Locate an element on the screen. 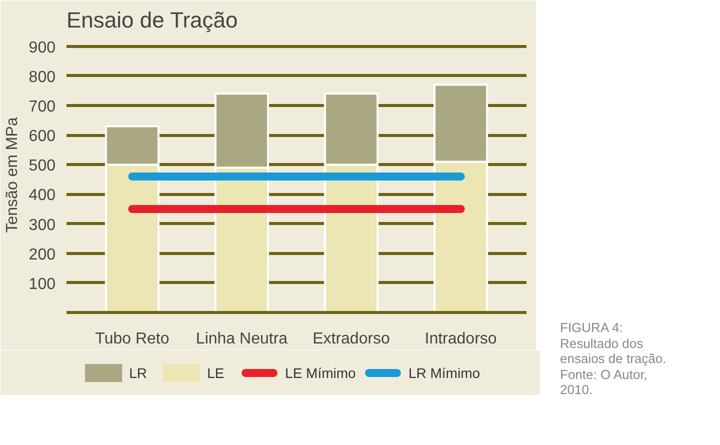 The height and width of the screenshot is (445, 720). x-tick-label: Intradorso is located at coordinates (460, 339).